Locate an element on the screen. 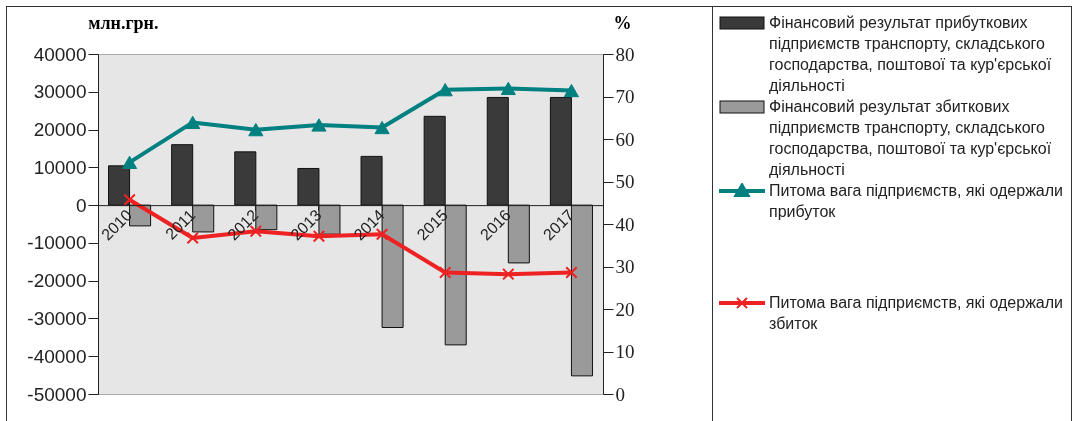 Image resolution: width=1076 pixels, height=421 pixels. y-tick-label: 30000 is located at coordinates (60, 92).